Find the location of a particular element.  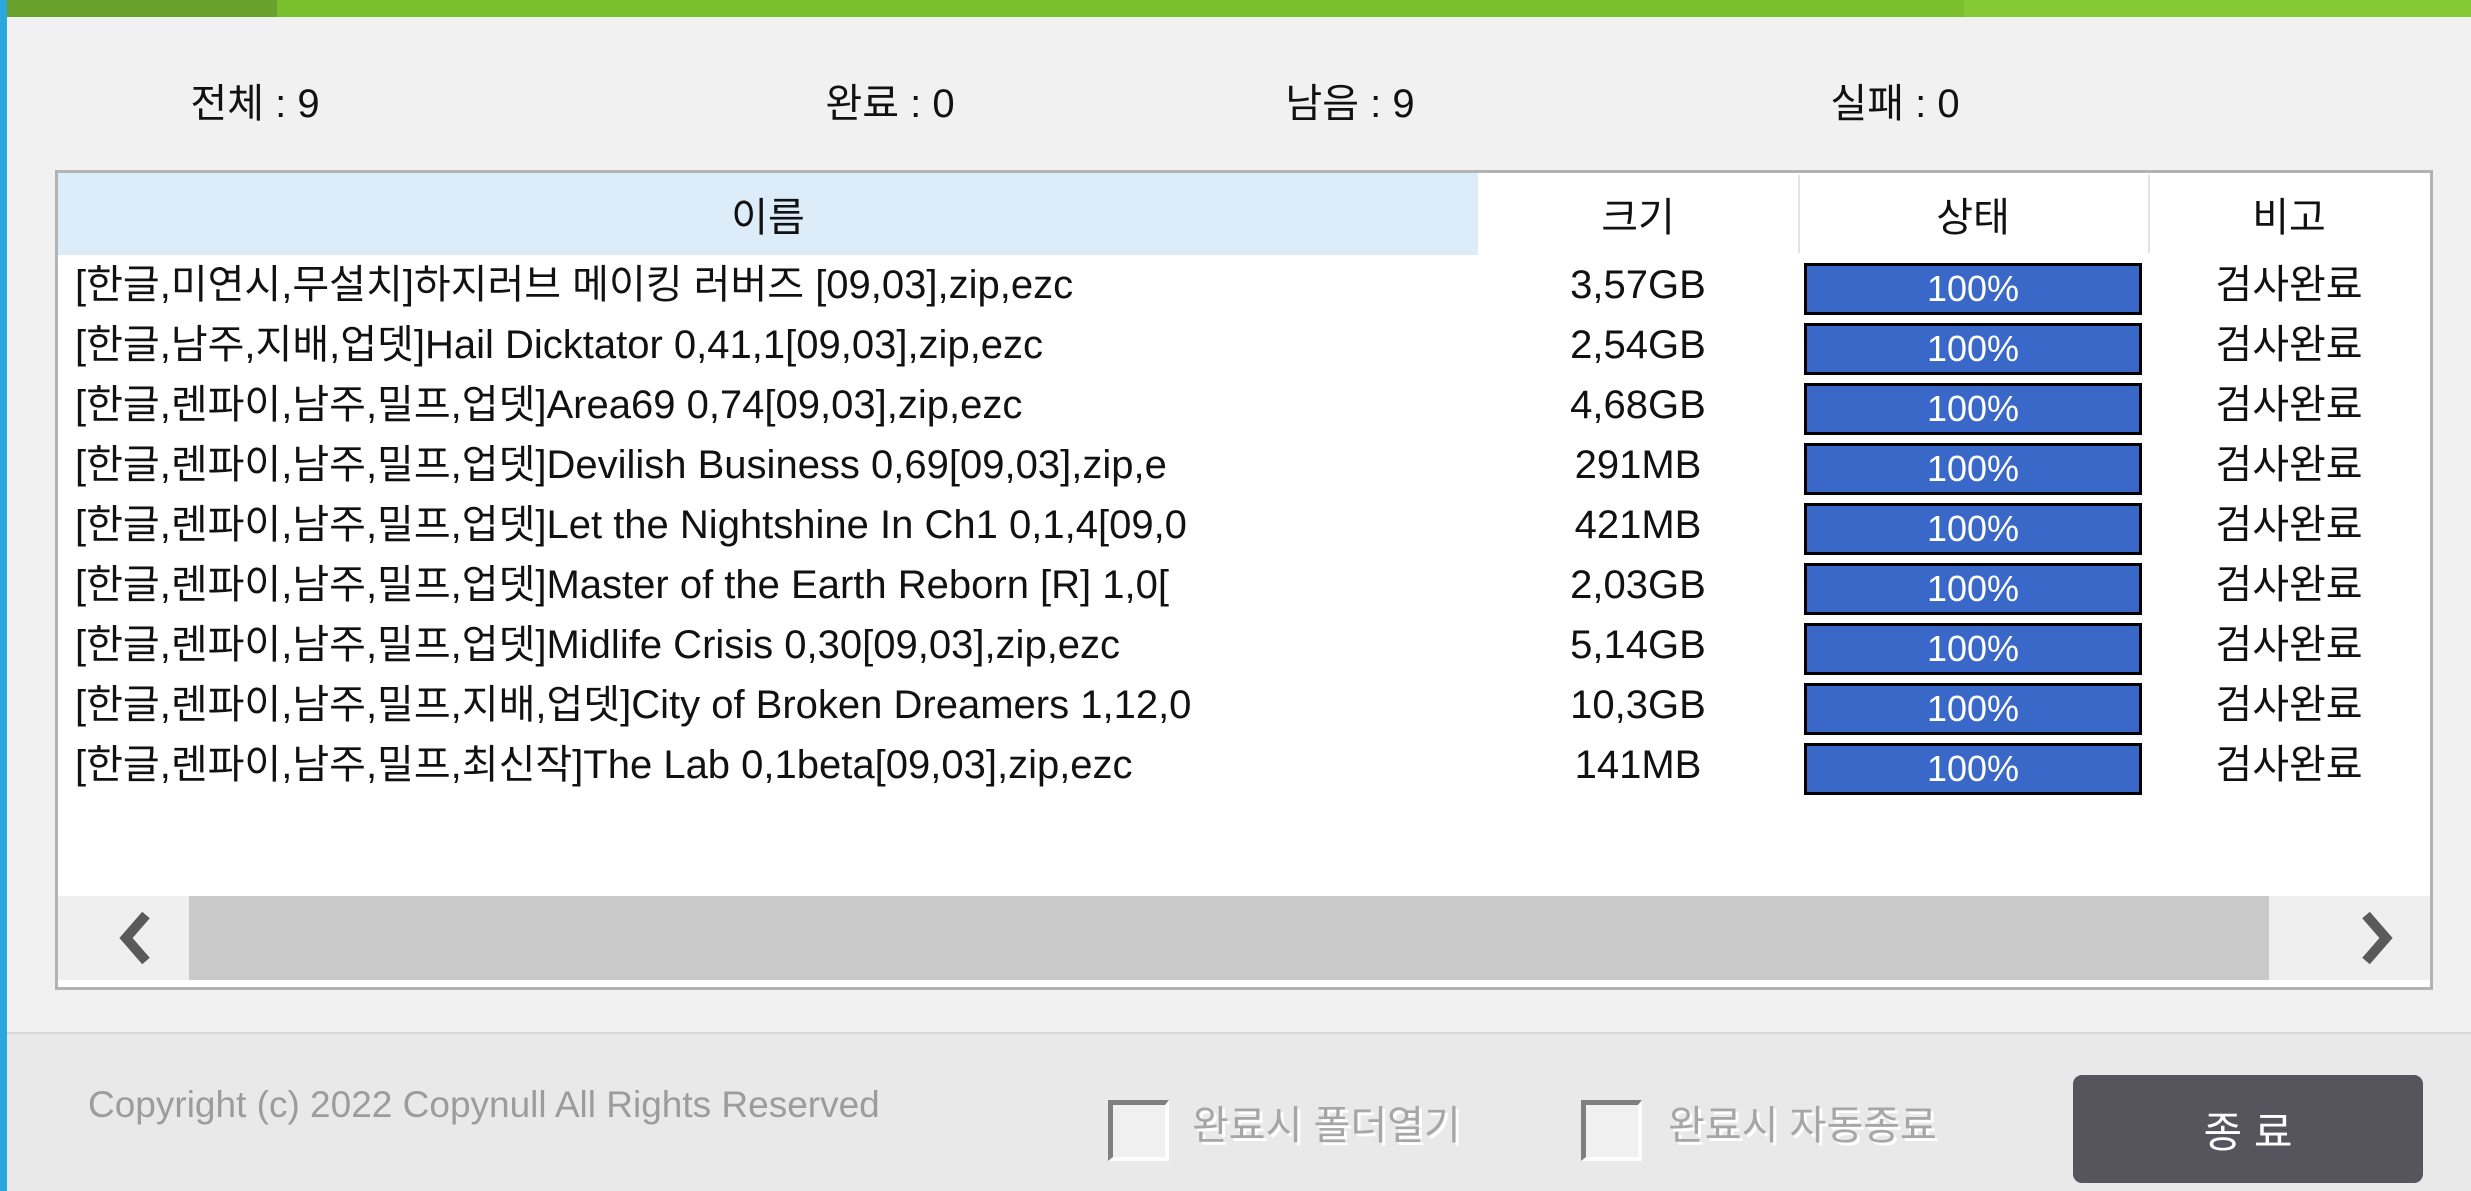

horizontal-scrollbar is located at coordinates (1244, 938).